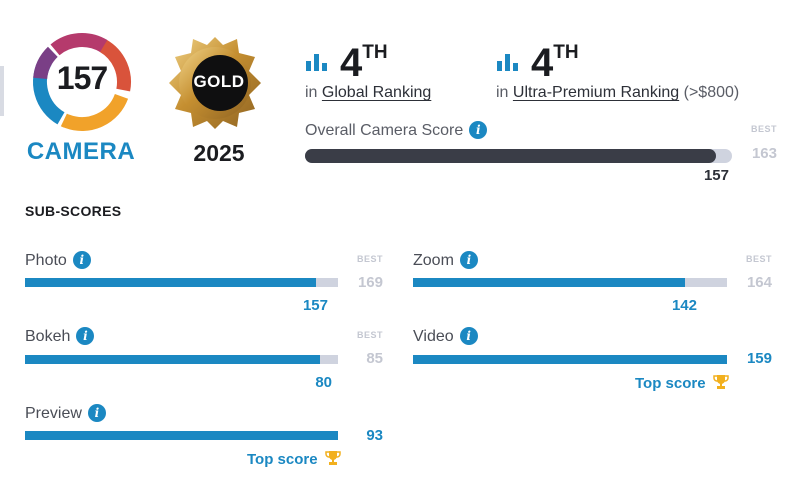 The height and width of the screenshot is (487, 790). Describe the element at coordinates (46, 260) in the screenshot. I see `sub-score-label: Photo` at that location.